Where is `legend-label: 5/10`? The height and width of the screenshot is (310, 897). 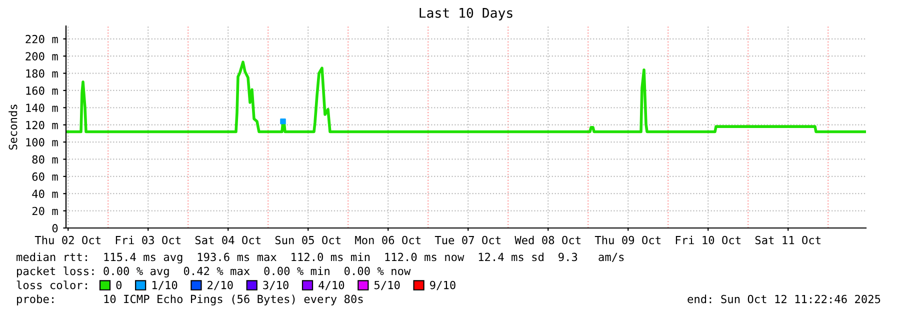
legend-label: 5/10 is located at coordinates (387, 285).